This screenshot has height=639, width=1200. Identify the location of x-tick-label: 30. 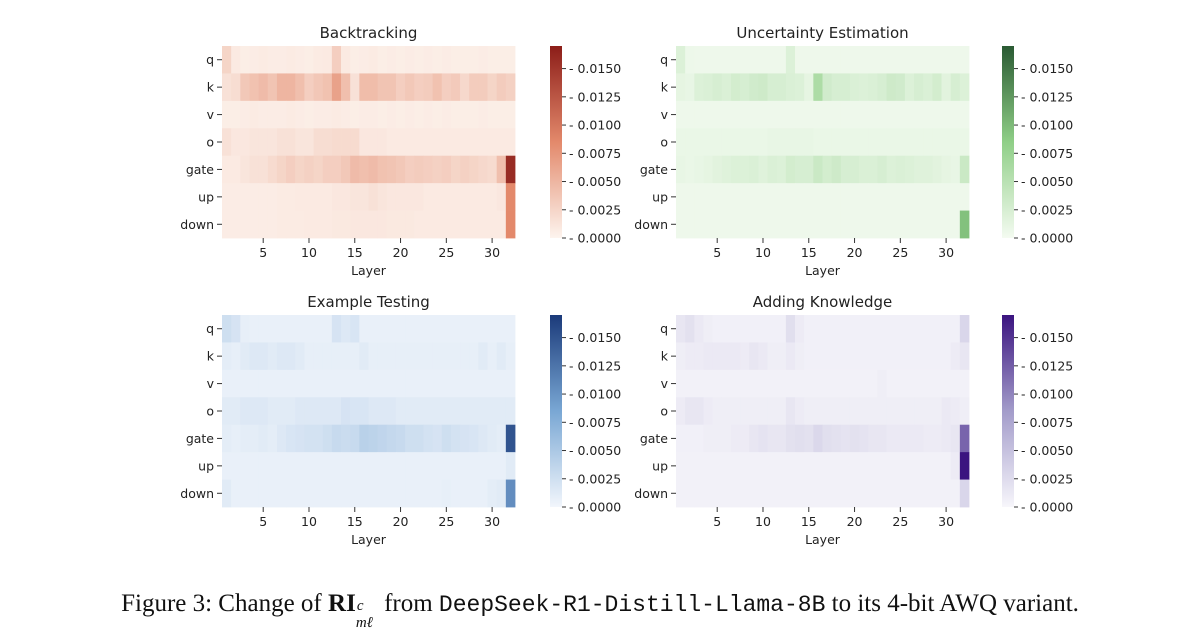
(492, 521).